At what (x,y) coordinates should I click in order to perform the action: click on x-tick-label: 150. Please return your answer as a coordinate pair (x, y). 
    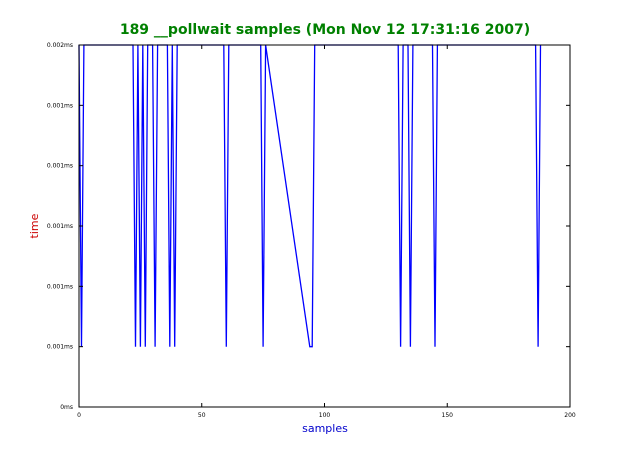
    Looking at the image, I should click on (448, 415).